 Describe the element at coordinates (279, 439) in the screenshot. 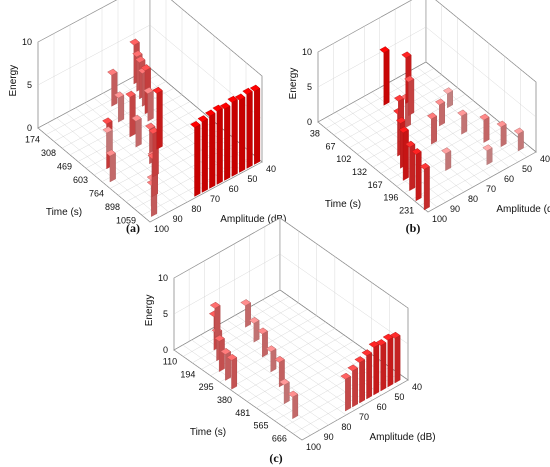

I see `x-tick-label: 666` at that location.